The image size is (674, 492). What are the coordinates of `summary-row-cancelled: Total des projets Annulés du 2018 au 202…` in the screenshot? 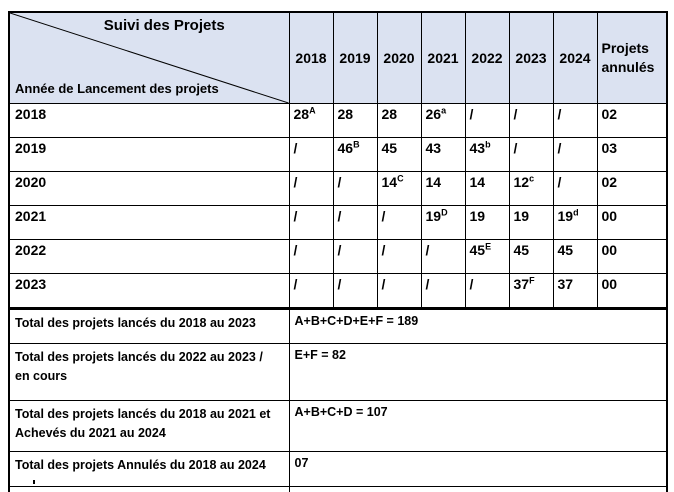 It's located at (338, 469).